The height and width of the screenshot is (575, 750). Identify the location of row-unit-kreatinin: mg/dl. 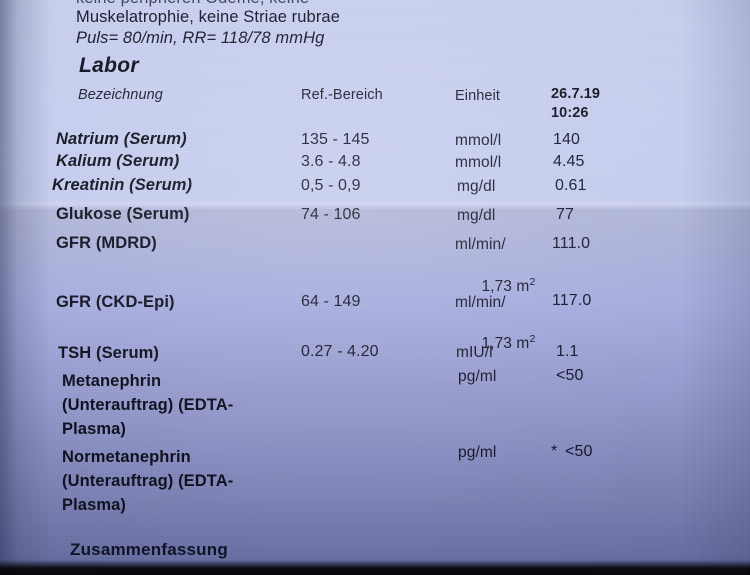
(476, 186).